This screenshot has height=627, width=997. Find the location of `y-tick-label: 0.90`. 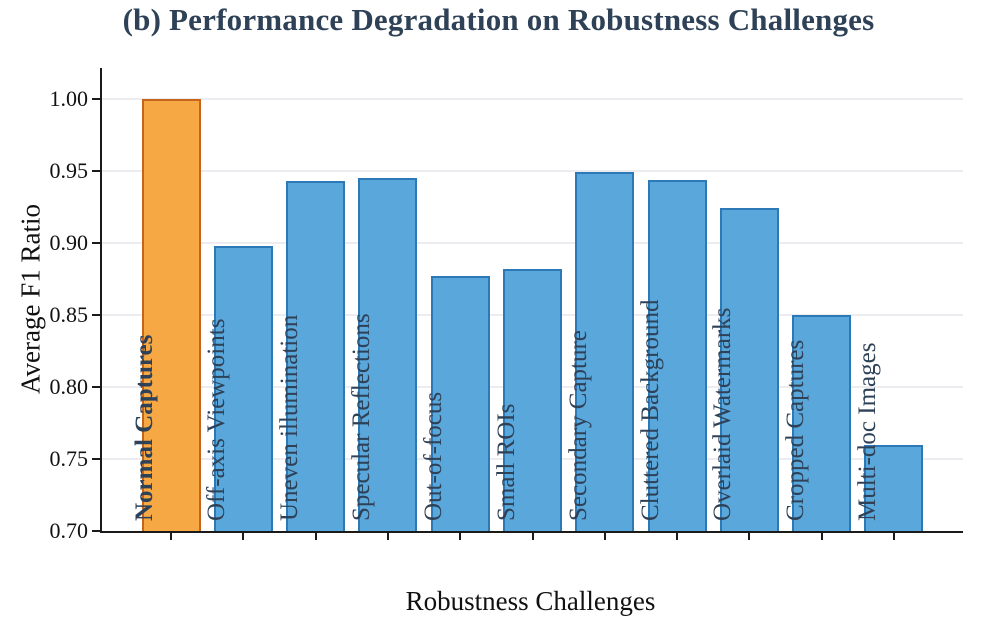

y-tick-label: 0.90 is located at coordinates (69, 242).